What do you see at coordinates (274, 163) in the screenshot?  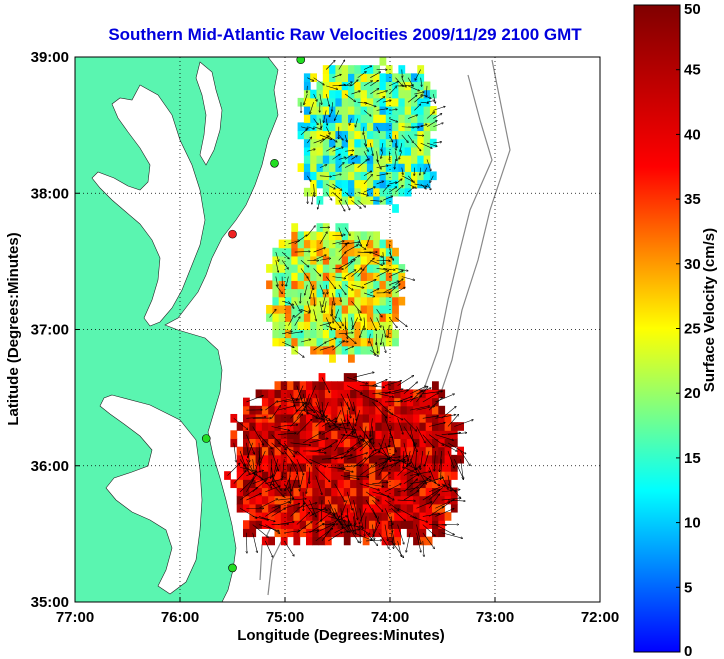 I see `station-marker` at bounding box center [274, 163].